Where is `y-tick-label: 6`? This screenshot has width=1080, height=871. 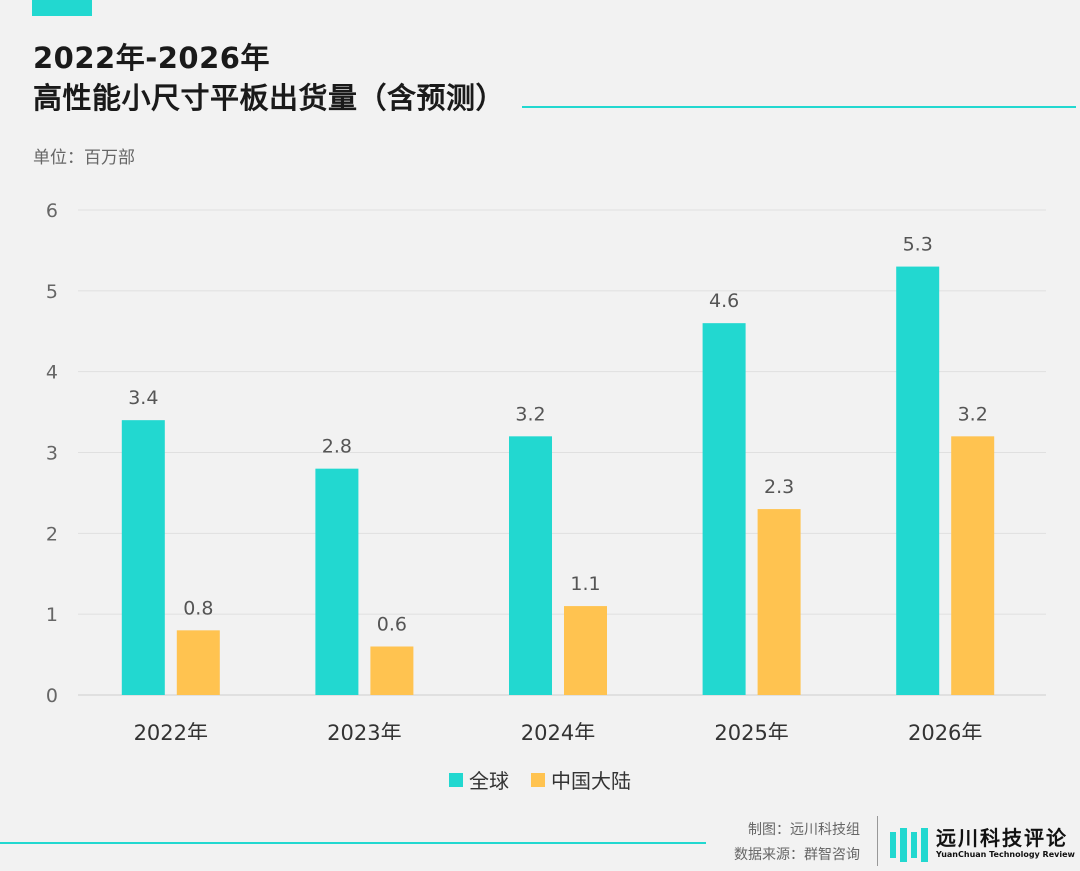 y-tick-label: 6 is located at coordinates (52, 211).